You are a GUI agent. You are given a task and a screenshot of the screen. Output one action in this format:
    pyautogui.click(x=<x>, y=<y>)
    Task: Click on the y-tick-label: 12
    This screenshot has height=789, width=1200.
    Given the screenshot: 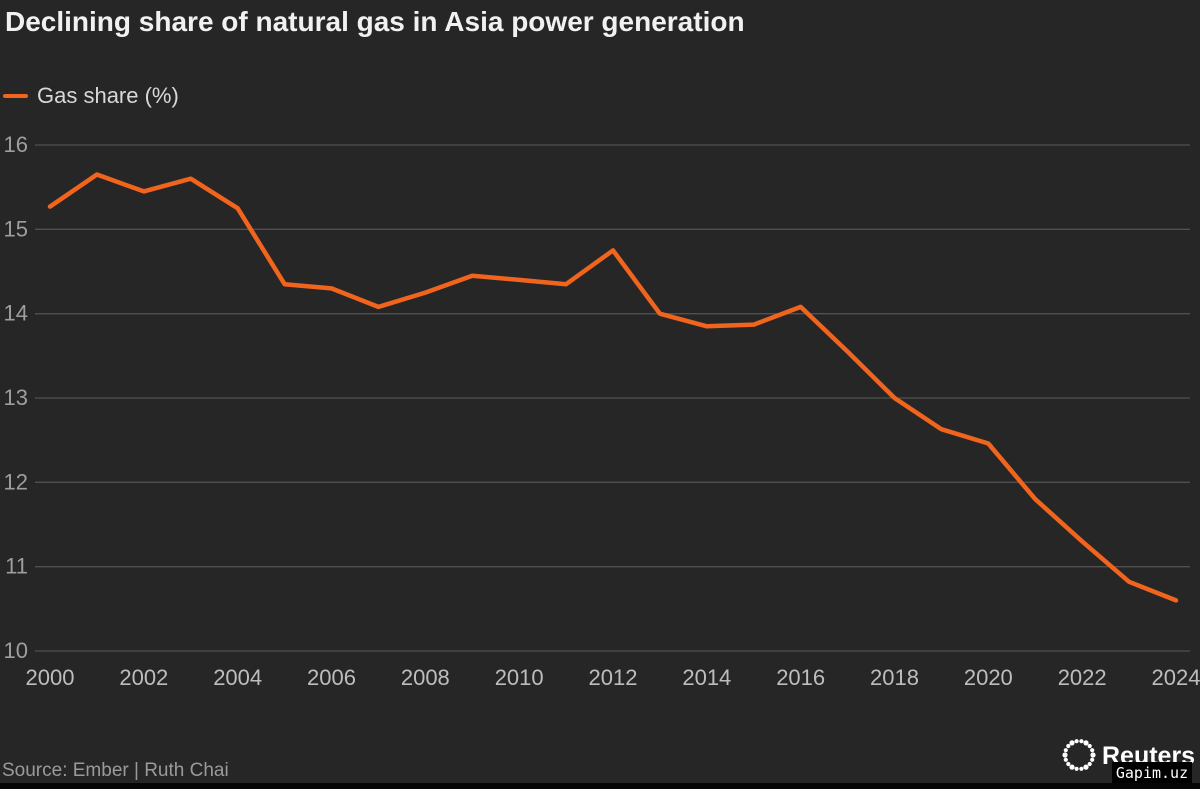 What is the action you would take?
    pyautogui.click(x=16, y=481)
    